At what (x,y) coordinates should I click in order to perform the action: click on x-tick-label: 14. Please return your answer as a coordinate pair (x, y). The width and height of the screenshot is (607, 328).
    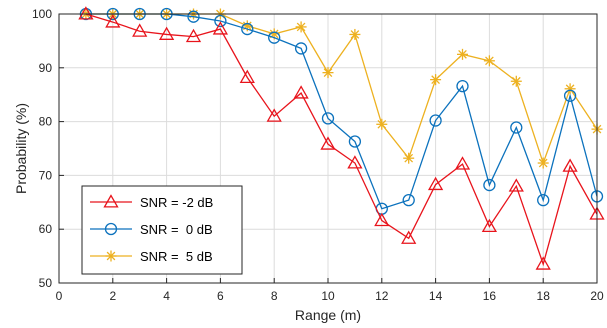
    Looking at the image, I should click on (436, 296).